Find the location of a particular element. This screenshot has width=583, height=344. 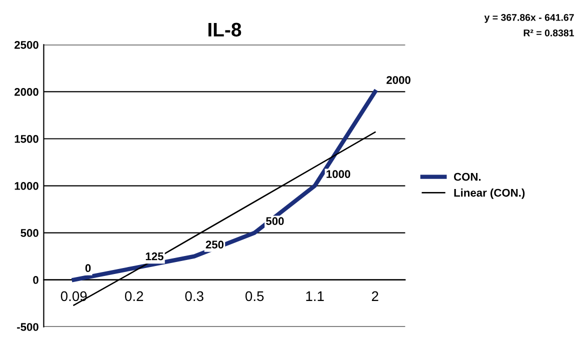

y-tick-label: 1500 is located at coordinates (26, 139).